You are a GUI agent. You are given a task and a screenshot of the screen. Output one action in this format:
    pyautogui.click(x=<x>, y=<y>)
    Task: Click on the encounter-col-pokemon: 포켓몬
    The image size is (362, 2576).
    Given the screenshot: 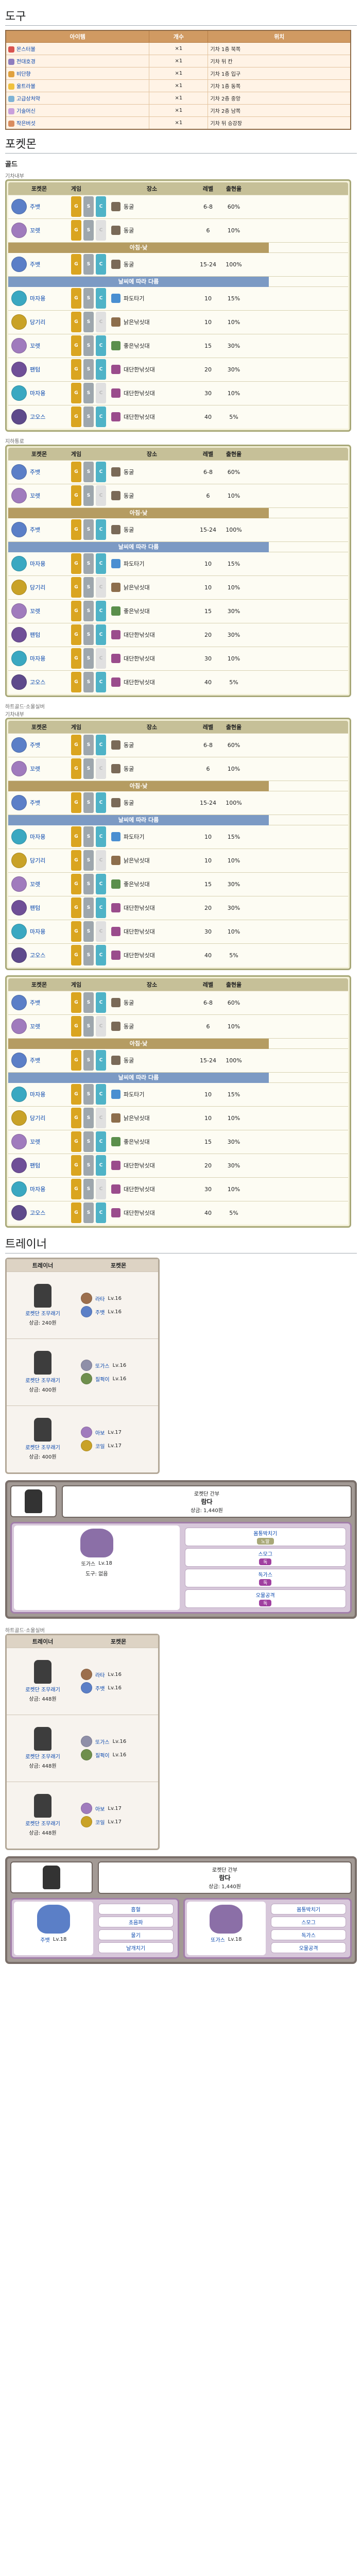 What is the action you would take?
    pyautogui.click(x=39, y=727)
    